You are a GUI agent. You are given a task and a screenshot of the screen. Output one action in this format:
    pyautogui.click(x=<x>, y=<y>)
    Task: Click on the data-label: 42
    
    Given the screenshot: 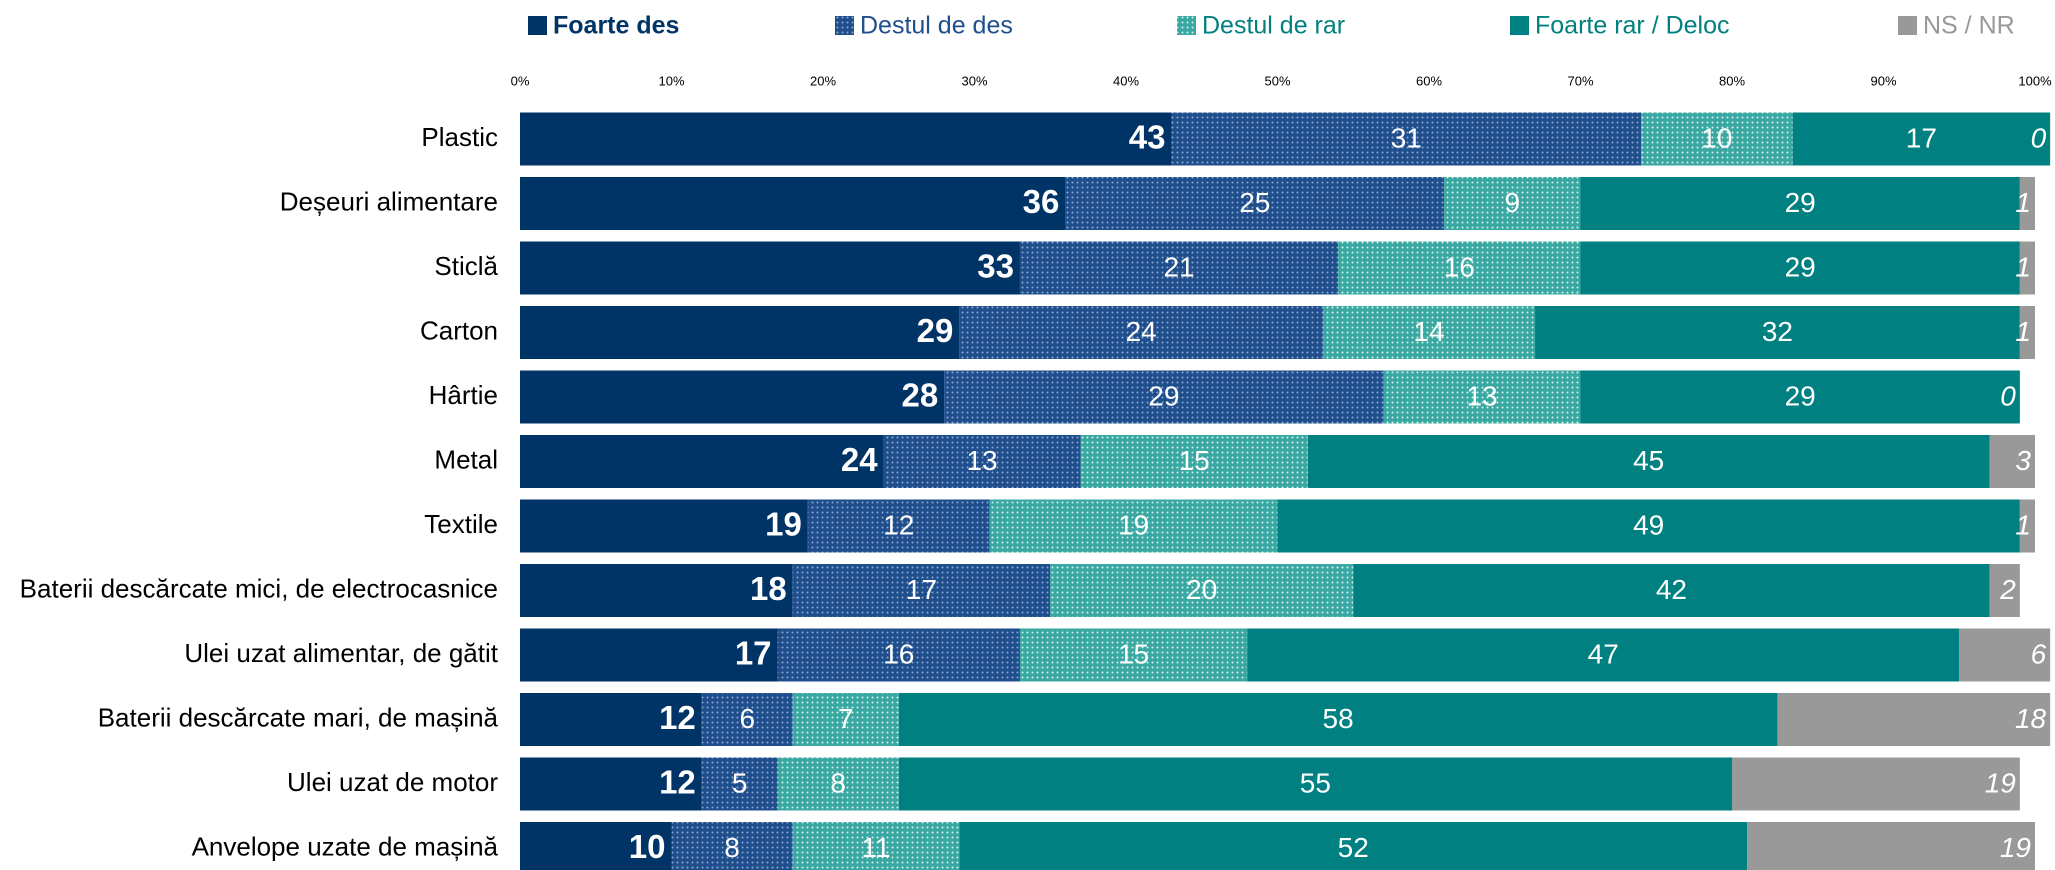 What is the action you would take?
    pyautogui.click(x=1671, y=589)
    